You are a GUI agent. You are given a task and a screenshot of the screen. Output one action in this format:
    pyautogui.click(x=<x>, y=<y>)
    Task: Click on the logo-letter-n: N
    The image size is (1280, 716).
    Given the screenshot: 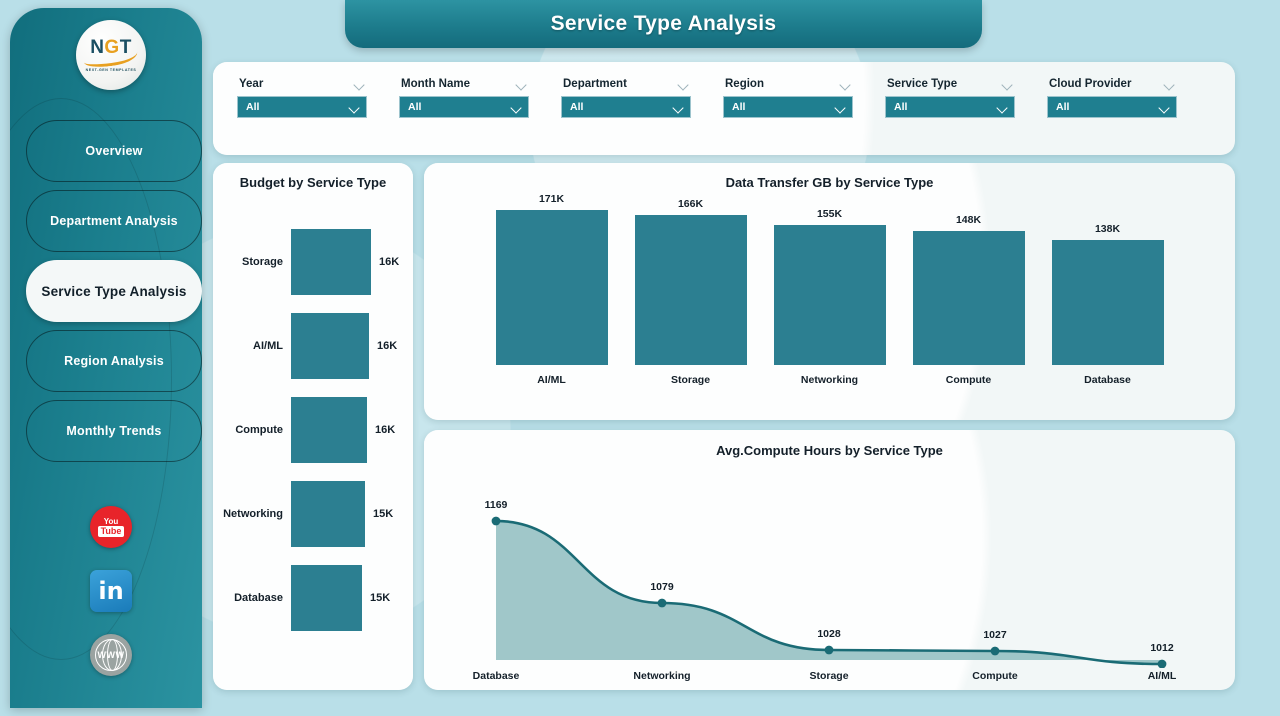 What is the action you would take?
    pyautogui.click(x=97, y=47)
    